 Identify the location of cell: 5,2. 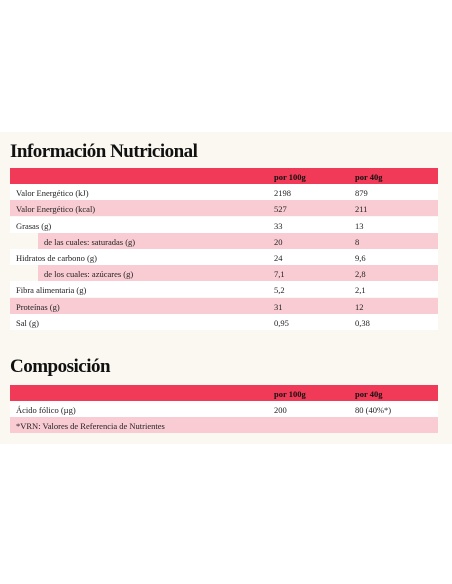
(279, 290).